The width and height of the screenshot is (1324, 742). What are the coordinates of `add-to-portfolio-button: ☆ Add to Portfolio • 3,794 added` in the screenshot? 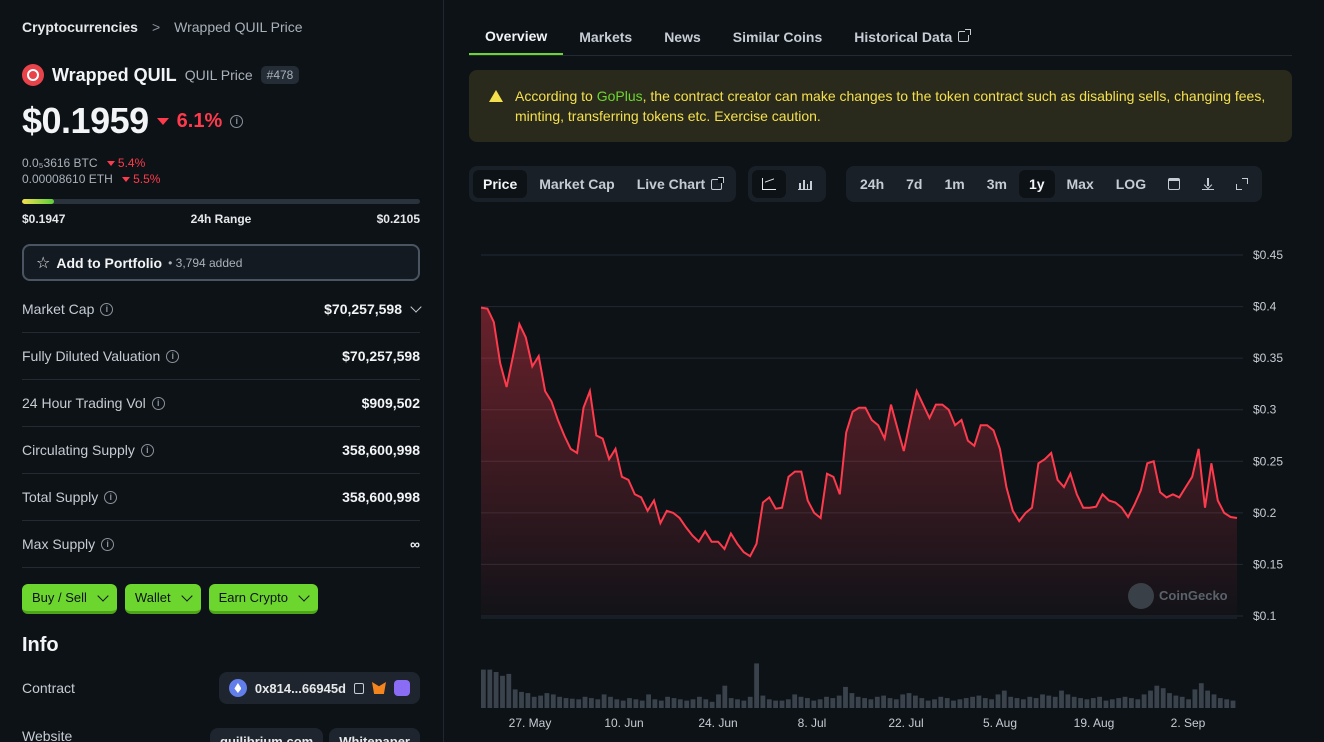 It's located at (221, 262).